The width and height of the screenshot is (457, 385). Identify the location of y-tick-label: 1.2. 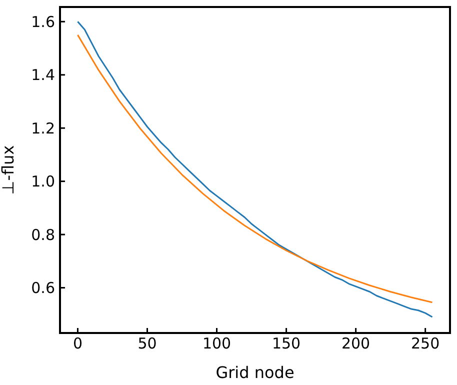
(43, 128).